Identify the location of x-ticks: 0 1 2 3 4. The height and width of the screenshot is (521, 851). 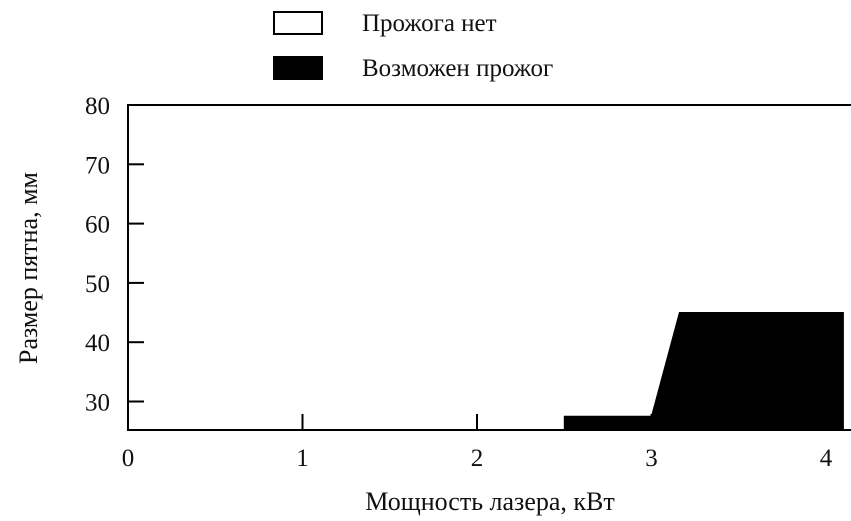
(477, 443).